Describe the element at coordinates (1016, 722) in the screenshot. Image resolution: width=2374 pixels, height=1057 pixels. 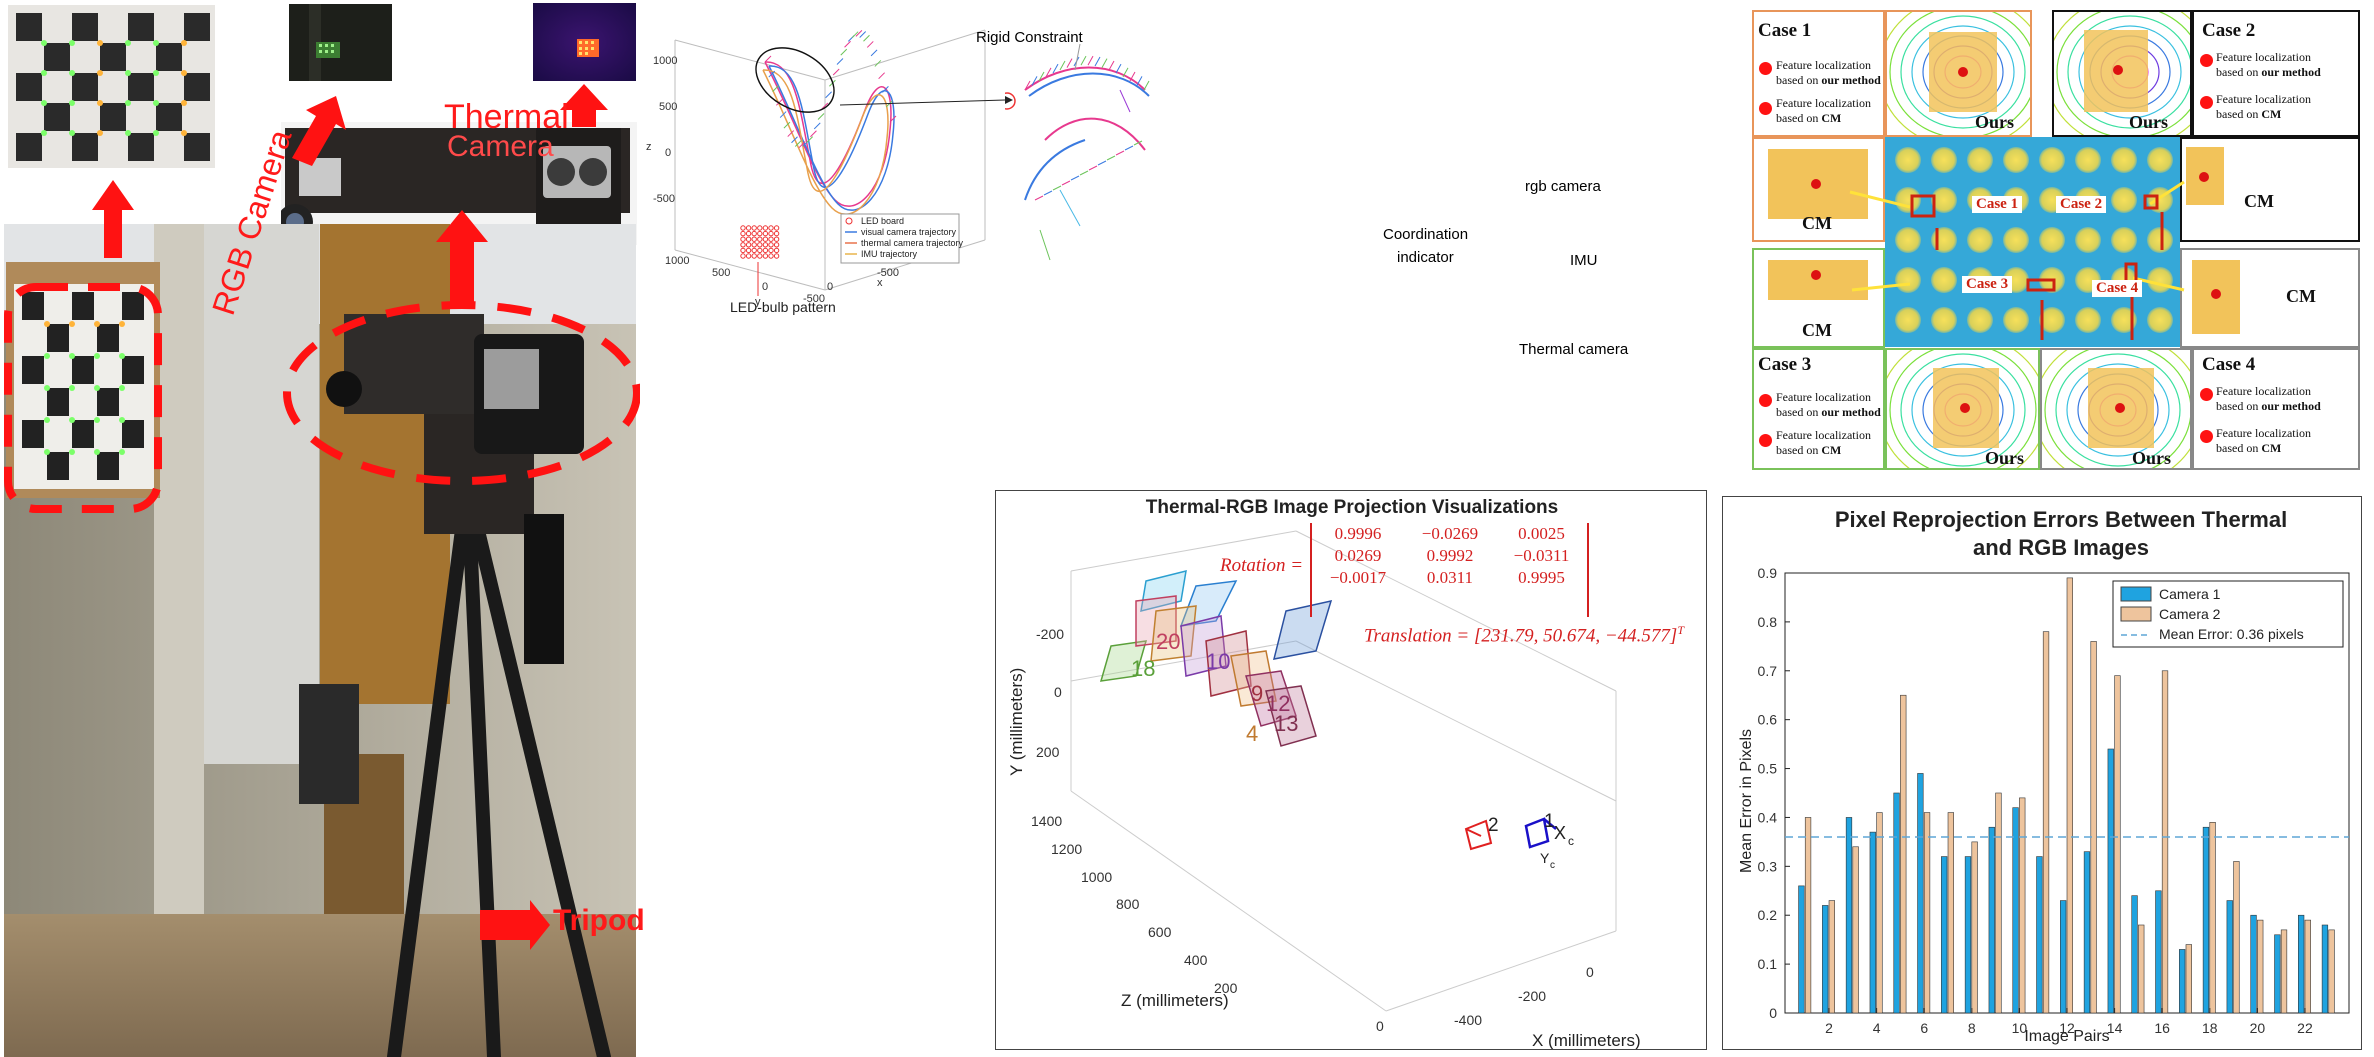
I see `projection-ylabel: Y (millimeters)` at that location.